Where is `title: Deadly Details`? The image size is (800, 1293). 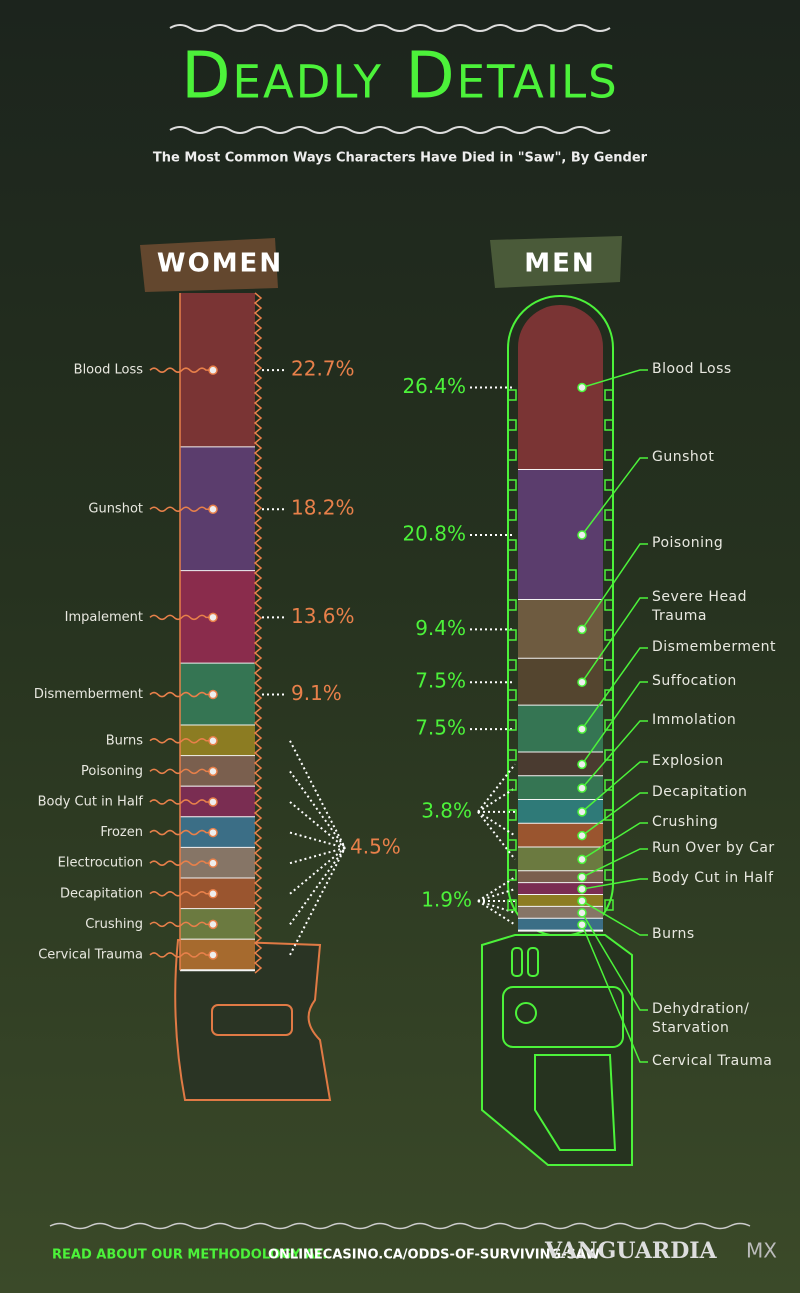 title: Deadly Details is located at coordinates (399, 77).